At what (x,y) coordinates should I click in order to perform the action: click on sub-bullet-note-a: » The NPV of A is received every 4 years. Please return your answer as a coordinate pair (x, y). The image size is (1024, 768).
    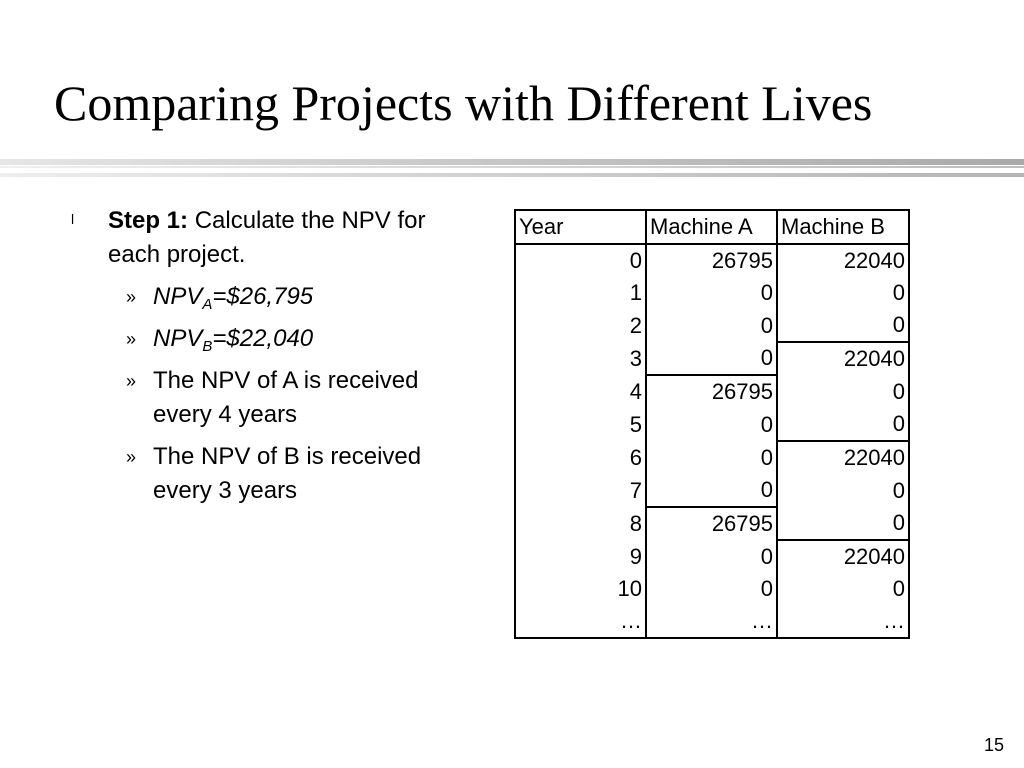
    Looking at the image, I should click on (284, 398).